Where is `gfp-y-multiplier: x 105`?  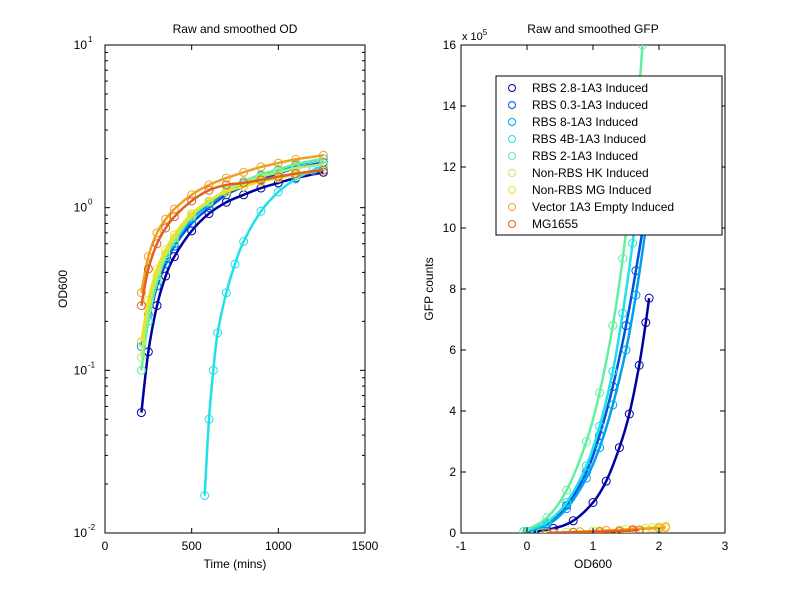 gfp-y-multiplier: x 105 is located at coordinates (475, 35).